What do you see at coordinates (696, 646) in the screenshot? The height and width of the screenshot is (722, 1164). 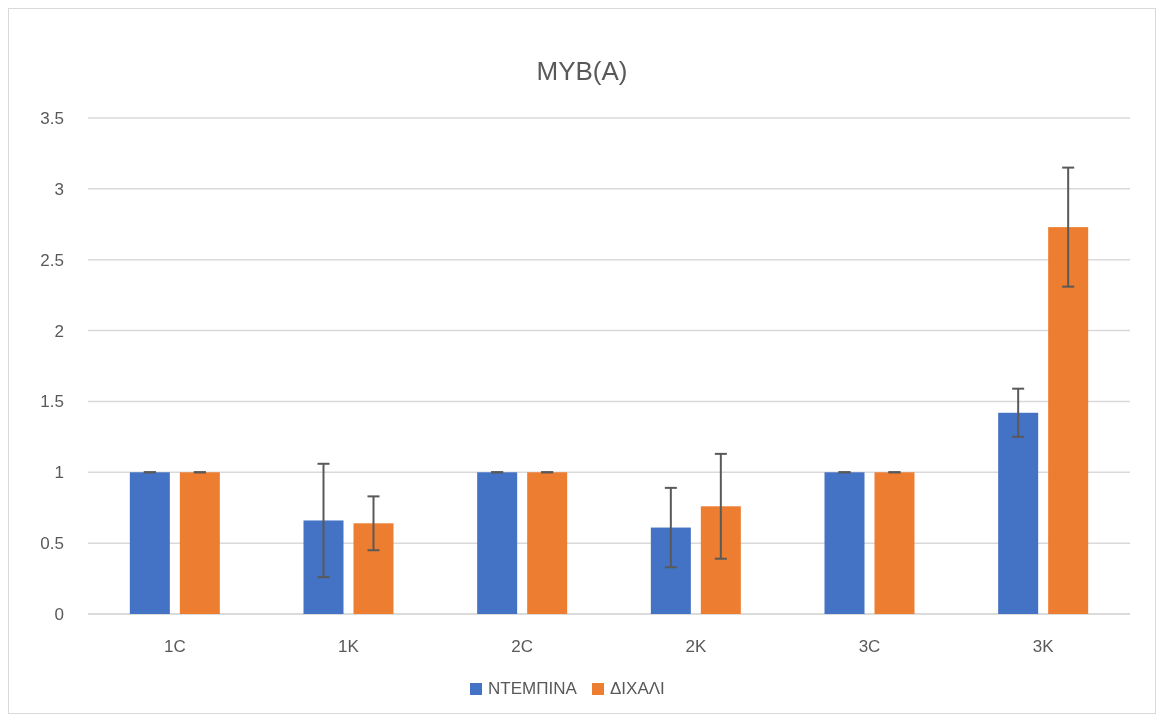 I see `x-tick-label: 2K` at bounding box center [696, 646].